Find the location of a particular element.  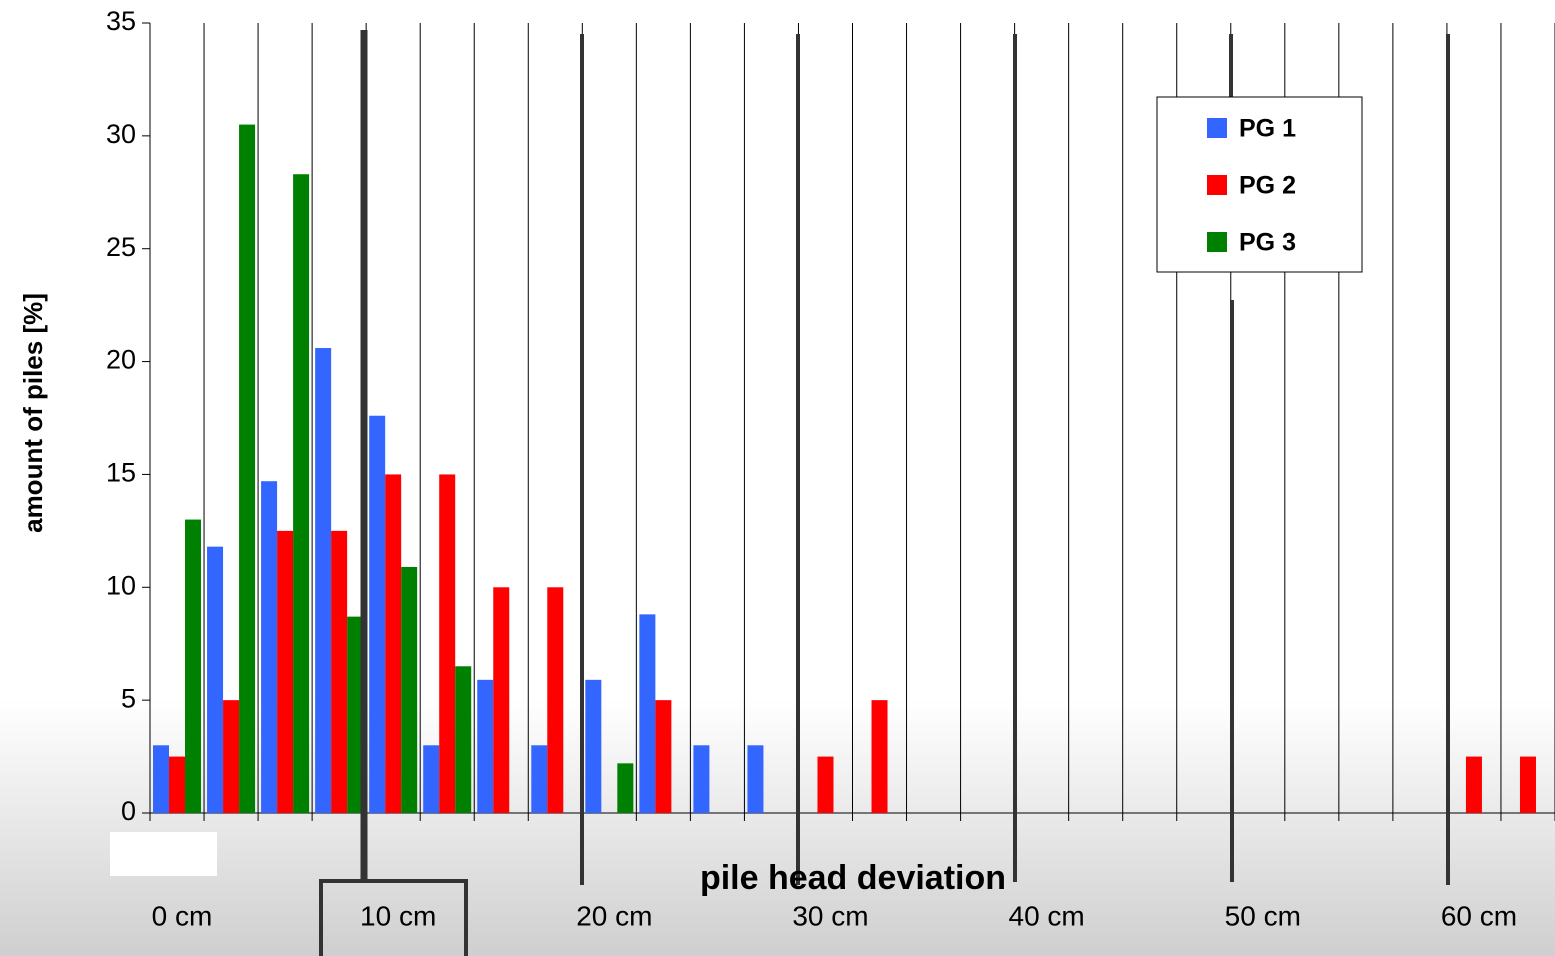

y-tick-label: 30 is located at coordinates (121, 134).